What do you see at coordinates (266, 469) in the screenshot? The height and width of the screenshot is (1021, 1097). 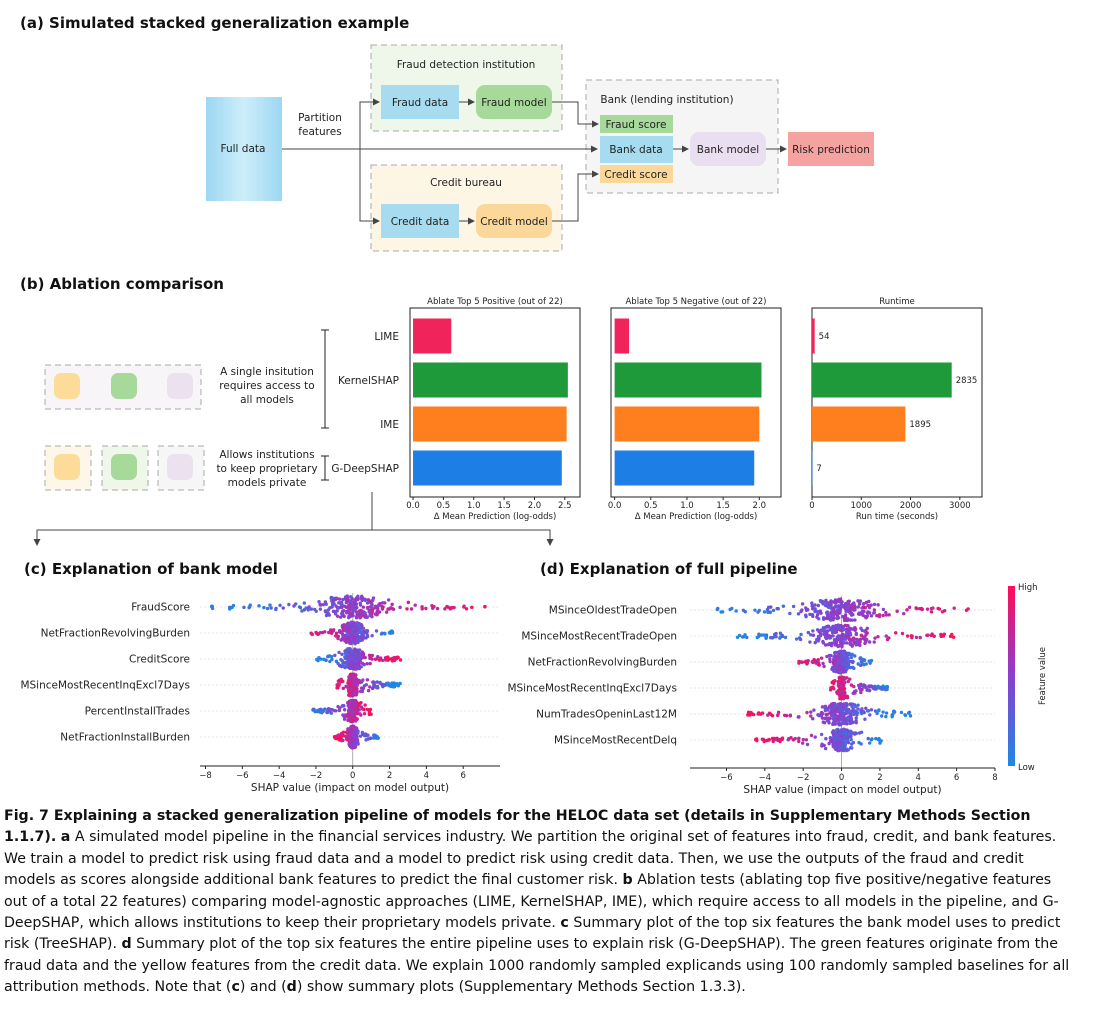 I see `allows-inst-line-2: to keep proprietary` at bounding box center [266, 469].